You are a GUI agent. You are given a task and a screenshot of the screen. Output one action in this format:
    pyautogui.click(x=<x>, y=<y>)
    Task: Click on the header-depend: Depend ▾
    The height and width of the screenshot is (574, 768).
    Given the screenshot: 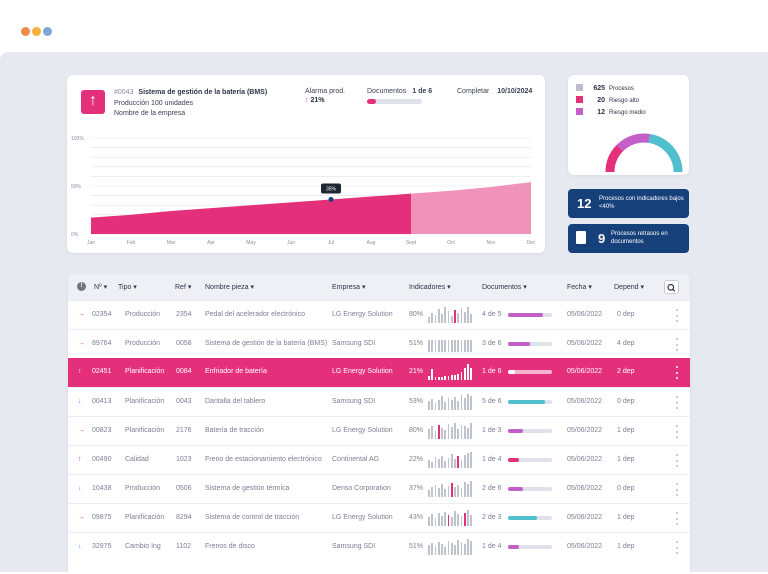 What is the action you would take?
    pyautogui.click(x=629, y=287)
    